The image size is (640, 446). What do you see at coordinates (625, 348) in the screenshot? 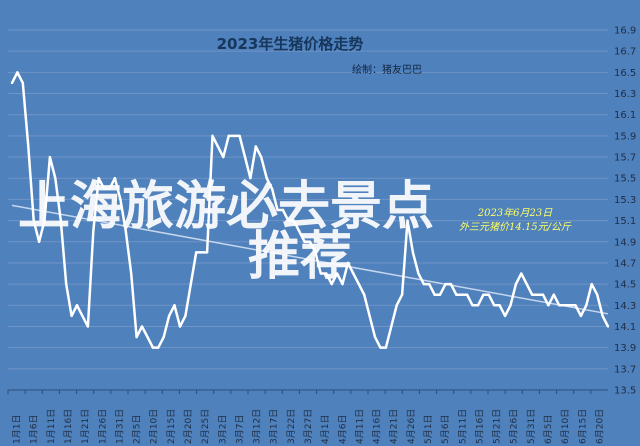
I see `y-tick-label: 13.9` at bounding box center [625, 348].